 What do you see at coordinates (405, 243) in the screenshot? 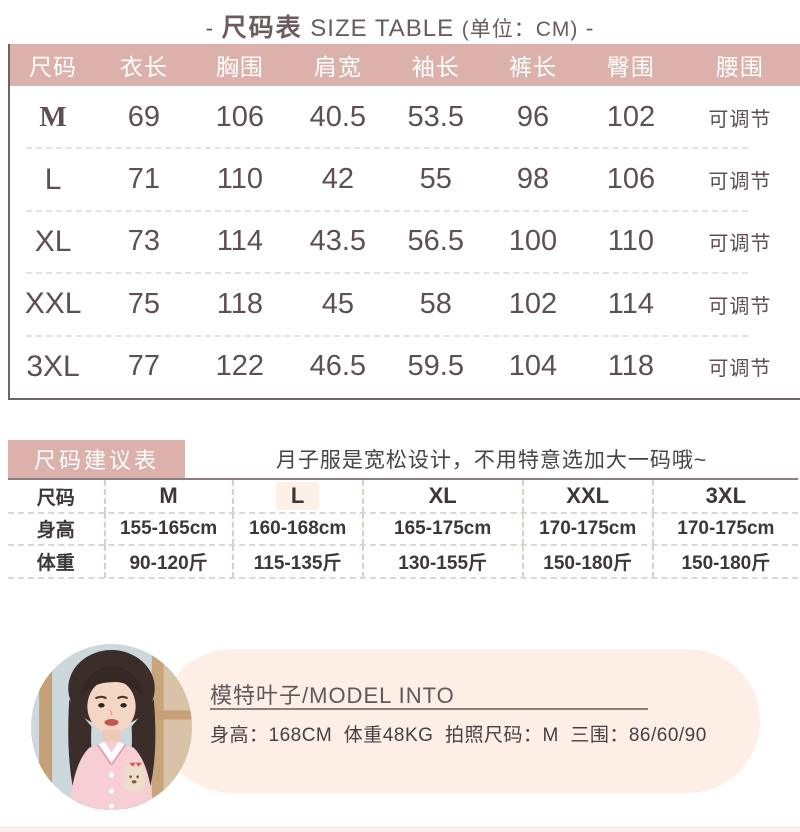
I see `table-row-xl: XL 73 114 43.5 56.5 100 110 可调节` at bounding box center [405, 243].